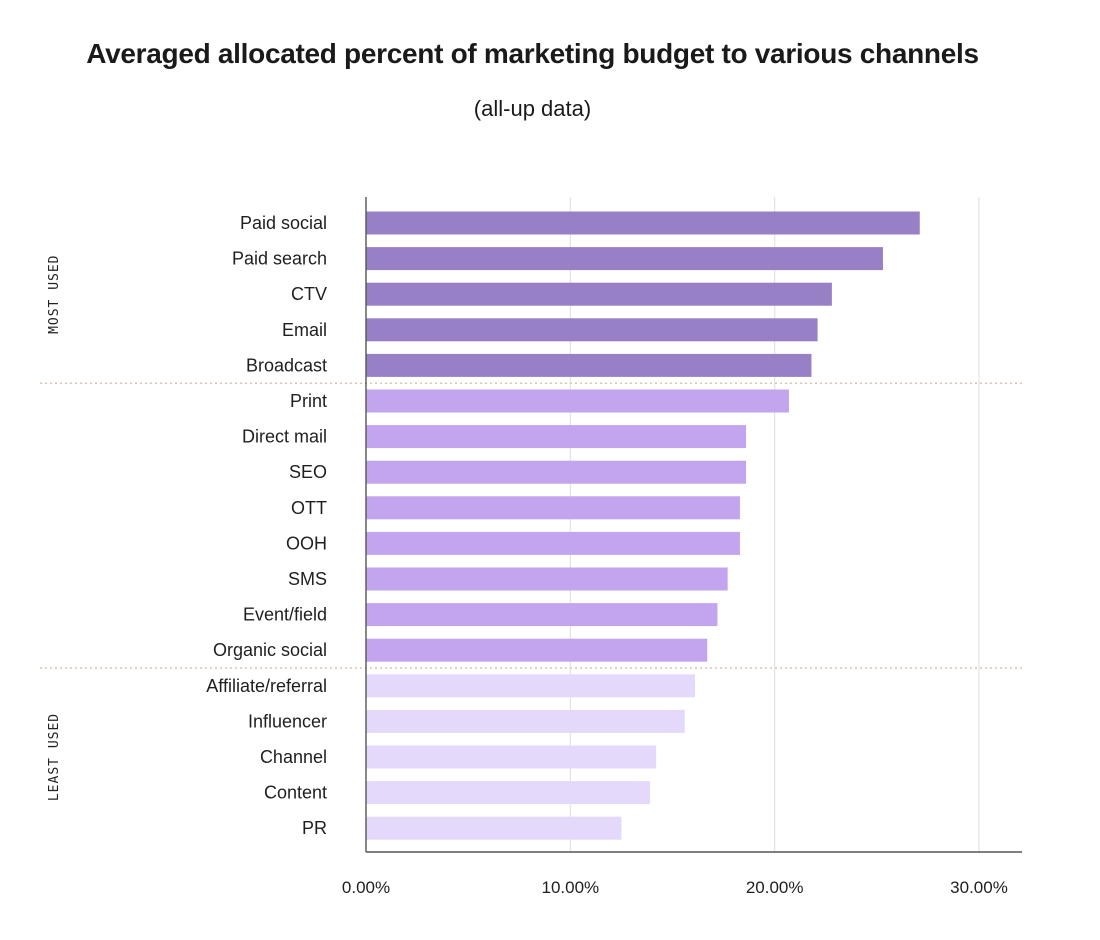 Image resolution: width=1100 pixels, height=940 pixels. I want to click on x-tick-label: 10.00%, so click(570, 887).